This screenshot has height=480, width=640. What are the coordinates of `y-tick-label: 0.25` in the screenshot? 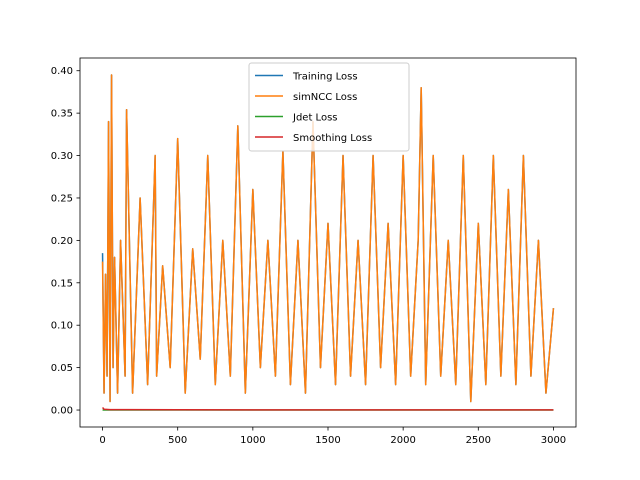 It's located at (62, 198).